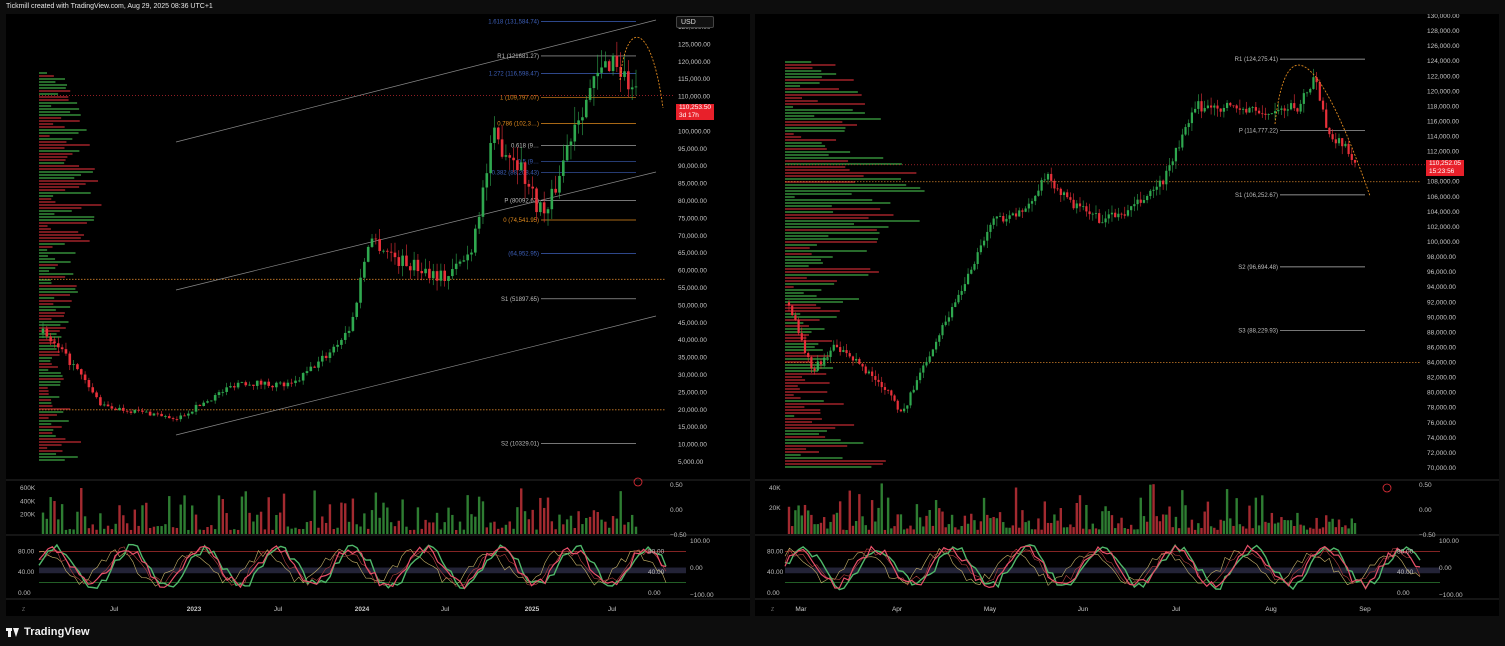 The width and height of the screenshot is (1505, 646). What do you see at coordinates (521, 221) in the screenshot?
I see `pivot-level-label: 0 (74,541.95)` at bounding box center [521, 221].